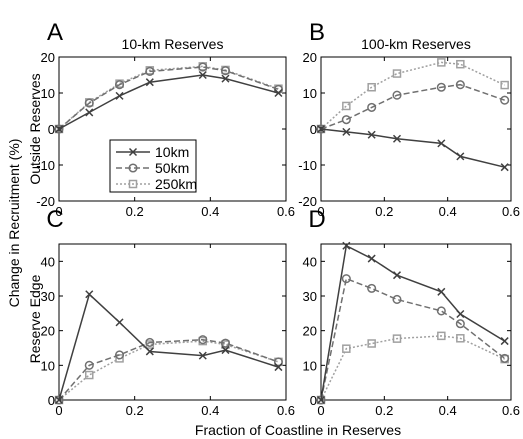 This screenshot has height=439, width=523. What do you see at coordinates (14, 223) in the screenshot?
I see `y-axis-label: Change in Recruitment (%)` at bounding box center [14, 223].